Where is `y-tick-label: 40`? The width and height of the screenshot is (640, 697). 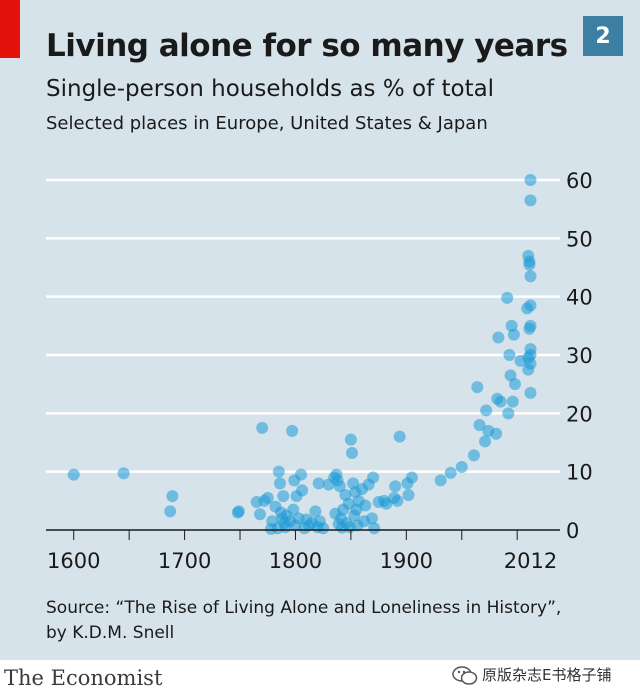 y-tick-label: 40 is located at coordinates (579, 298).